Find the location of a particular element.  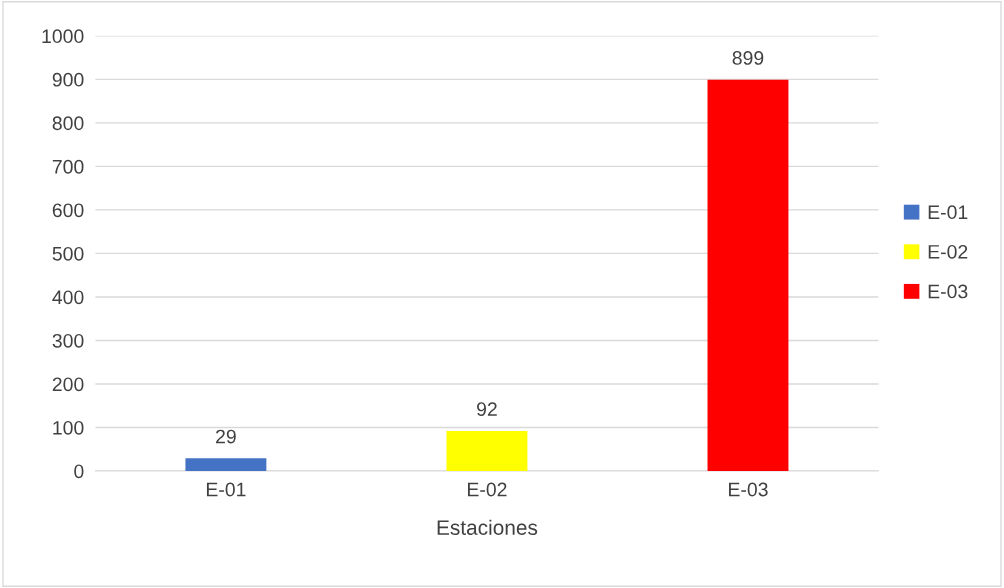

y-tick-label: 100 is located at coordinates (68, 427).